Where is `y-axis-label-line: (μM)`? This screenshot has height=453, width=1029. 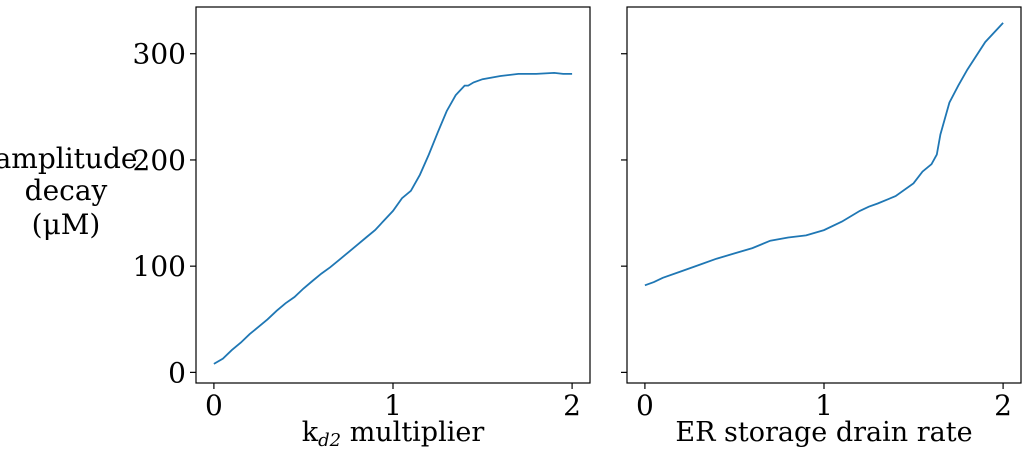 y-axis-label-line: (μM) is located at coordinates (66, 224).